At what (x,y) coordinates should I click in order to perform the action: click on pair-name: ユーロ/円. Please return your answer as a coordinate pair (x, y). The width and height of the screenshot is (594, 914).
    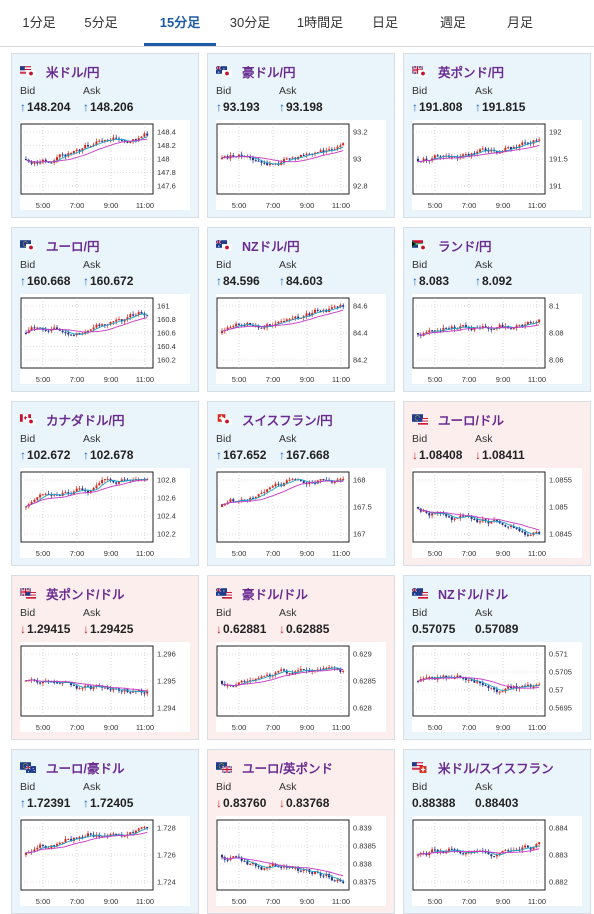
    Looking at the image, I should click on (73, 246).